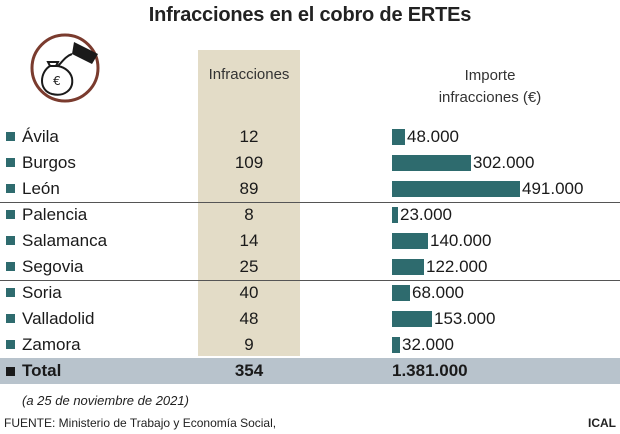 The height and width of the screenshot is (434, 620). What do you see at coordinates (249, 318) in the screenshot?
I see `infracciones-value: 48` at bounding box center [249, 318].